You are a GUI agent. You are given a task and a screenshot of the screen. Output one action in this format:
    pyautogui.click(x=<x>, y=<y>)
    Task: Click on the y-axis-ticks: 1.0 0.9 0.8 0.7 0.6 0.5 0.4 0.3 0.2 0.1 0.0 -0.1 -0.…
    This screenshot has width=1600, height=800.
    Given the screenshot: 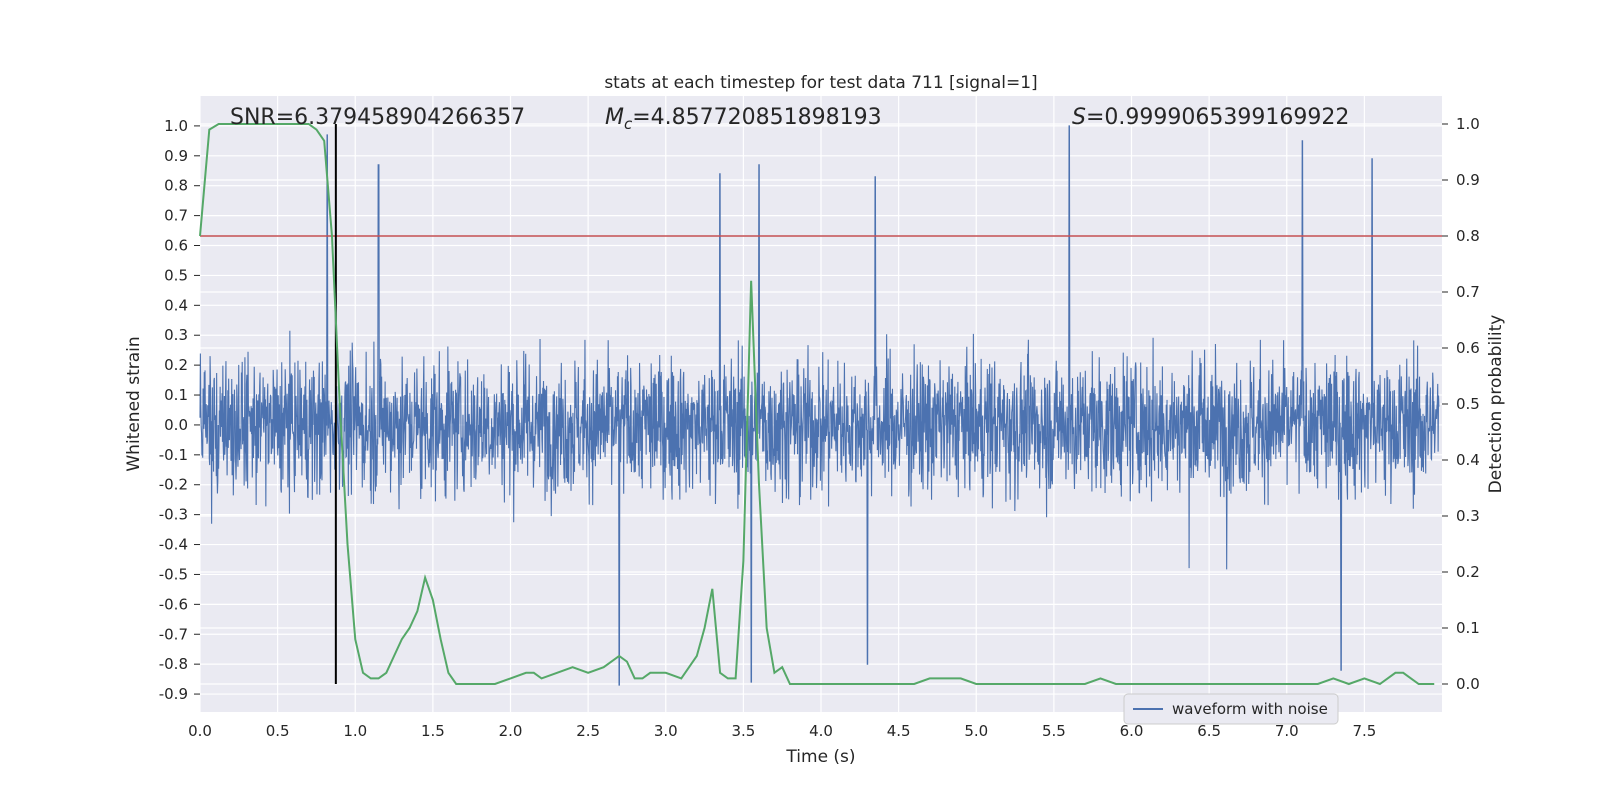 What is the action you would take?
    pyautogui.click(x=179, y=410)
    